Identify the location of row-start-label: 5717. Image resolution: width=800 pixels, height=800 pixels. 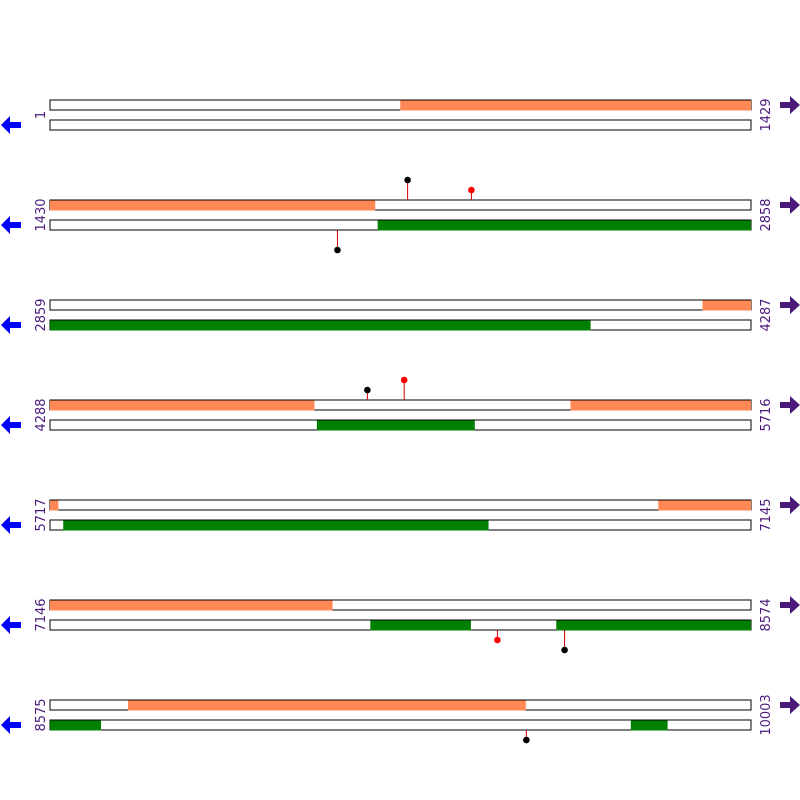
(41, 514).